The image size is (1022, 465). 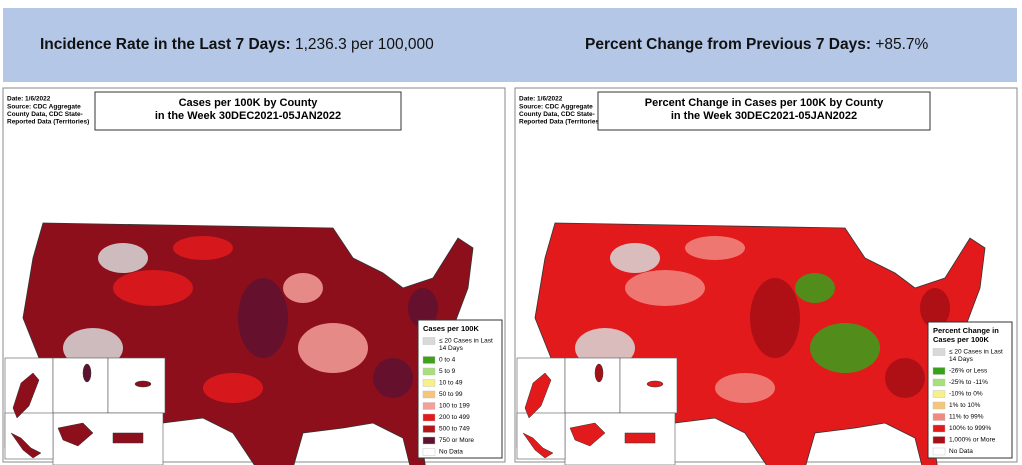 I want to click on legend-label: 11% to 99%, so click(x=966, y=417).